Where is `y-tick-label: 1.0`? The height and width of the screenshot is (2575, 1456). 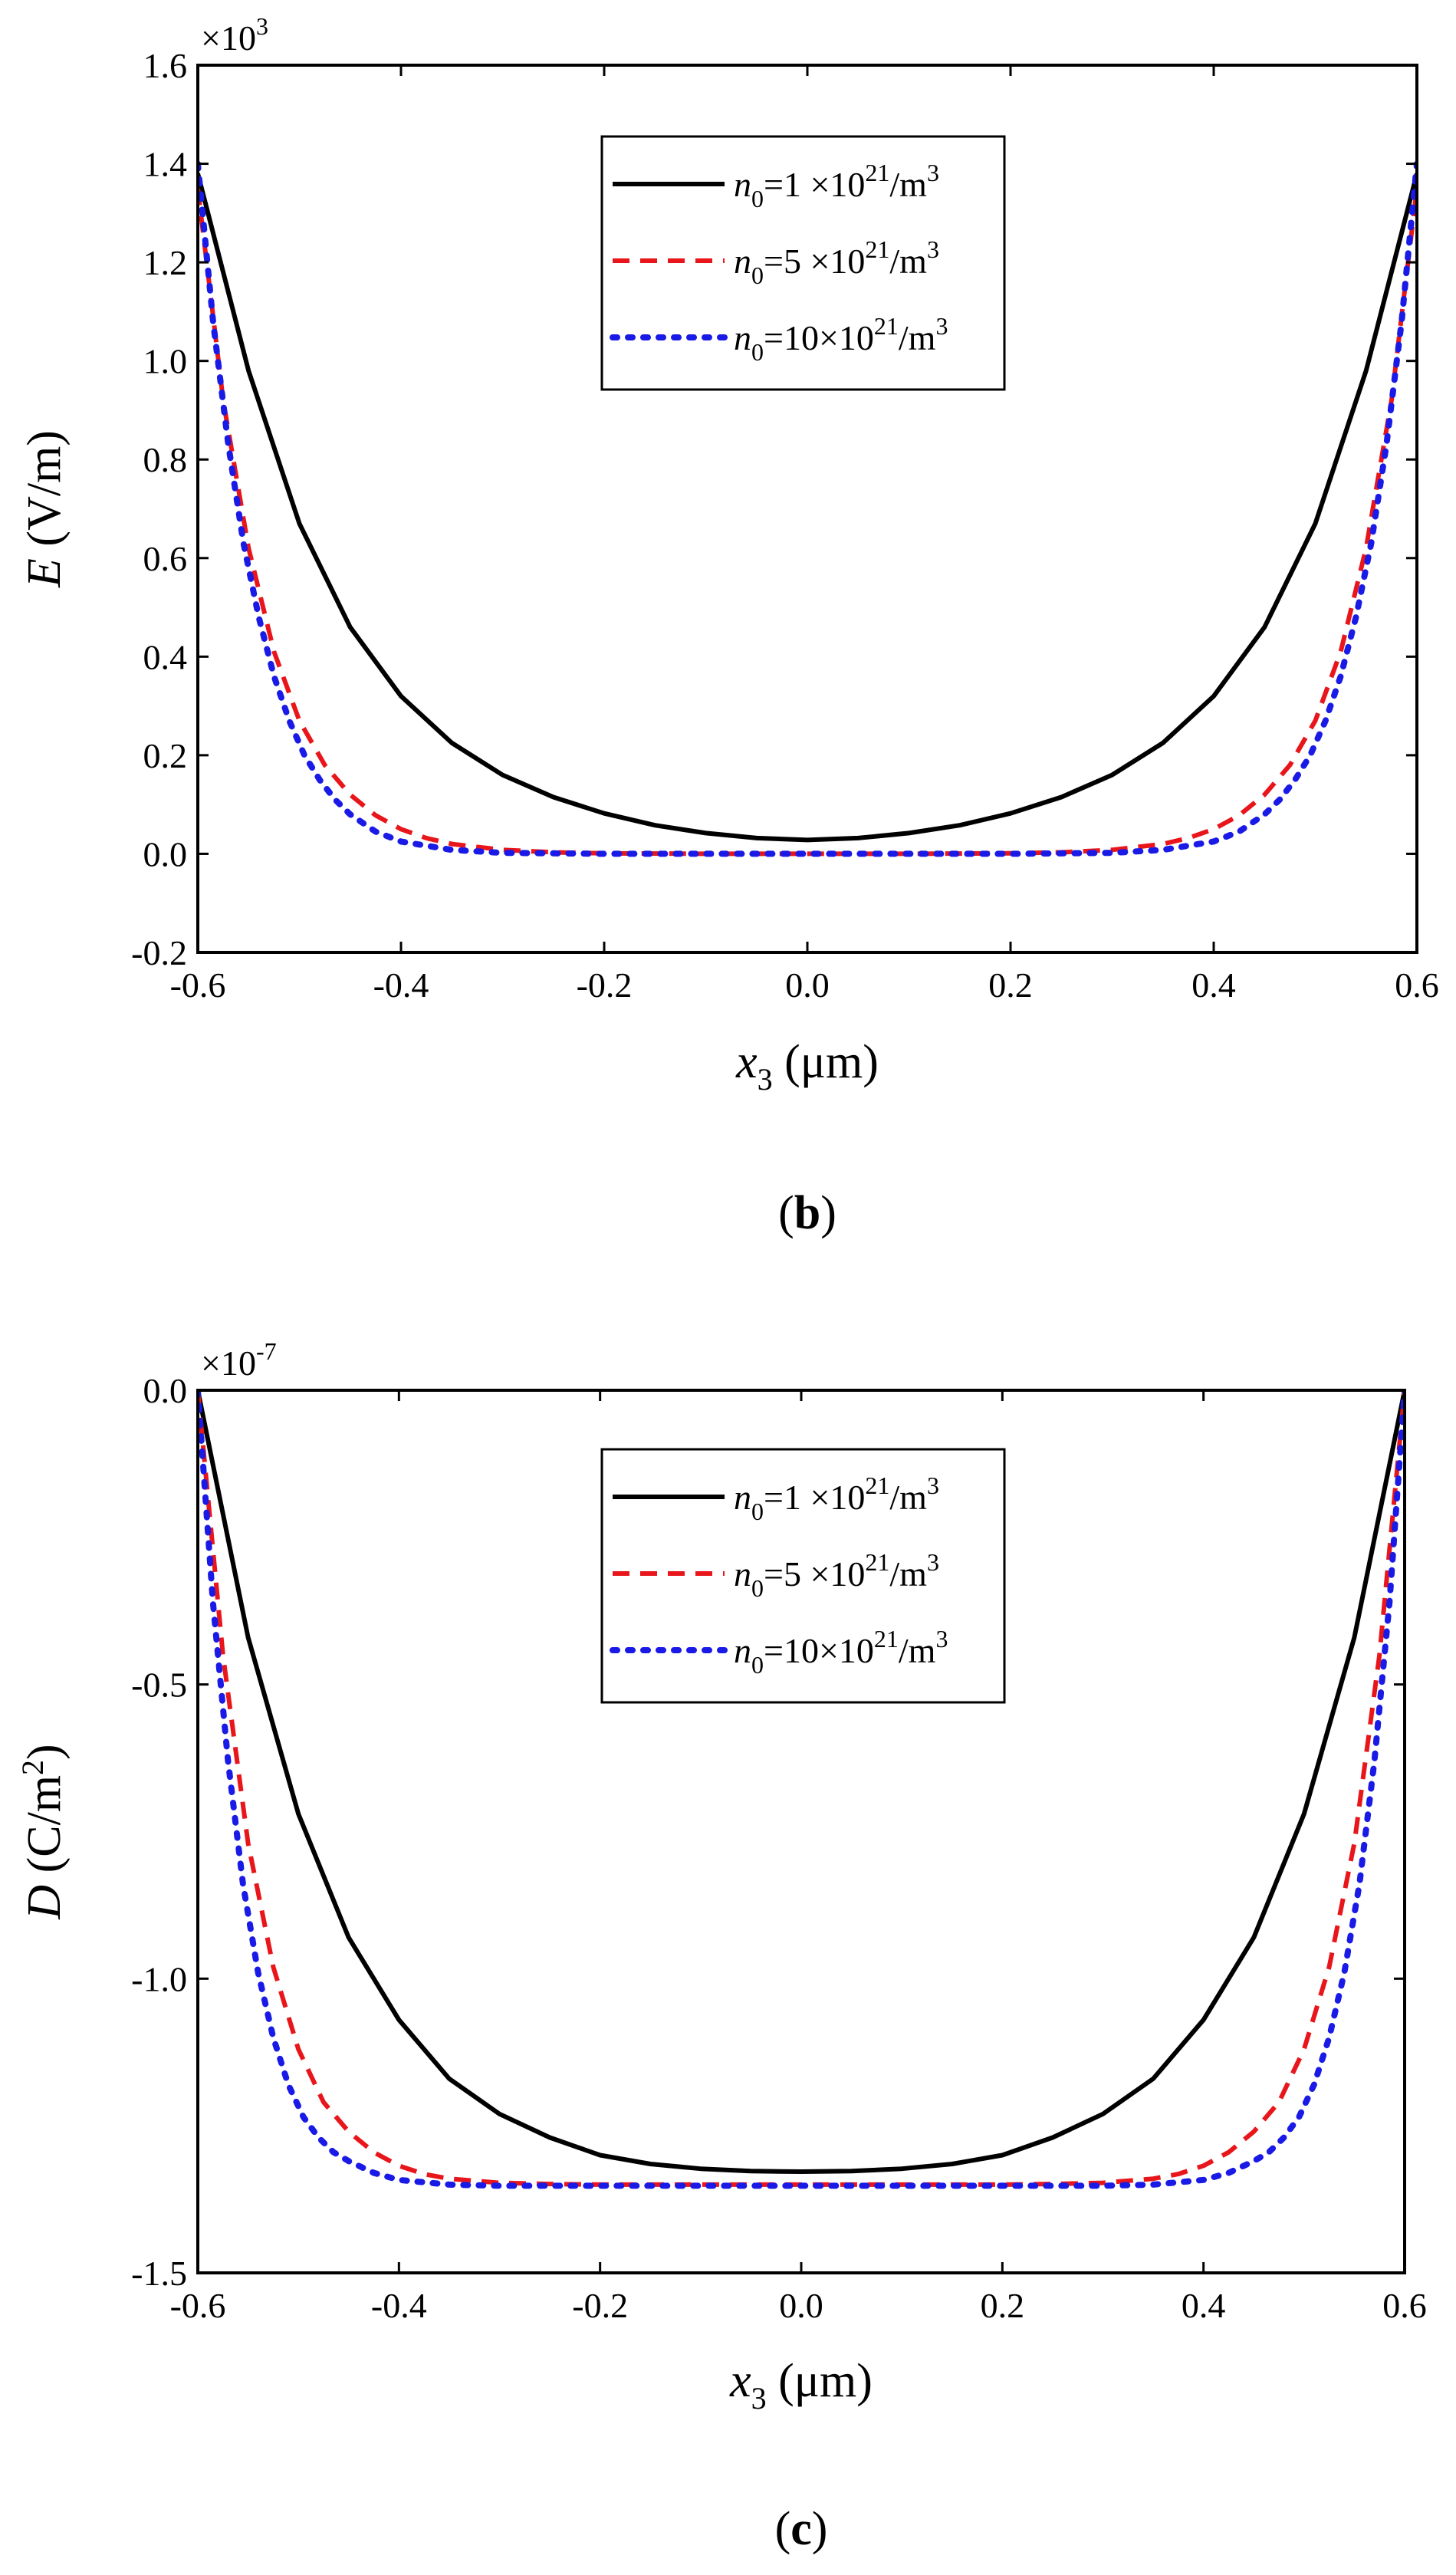 y-tick-label: 1.0 is located at coordinates (165, 361).